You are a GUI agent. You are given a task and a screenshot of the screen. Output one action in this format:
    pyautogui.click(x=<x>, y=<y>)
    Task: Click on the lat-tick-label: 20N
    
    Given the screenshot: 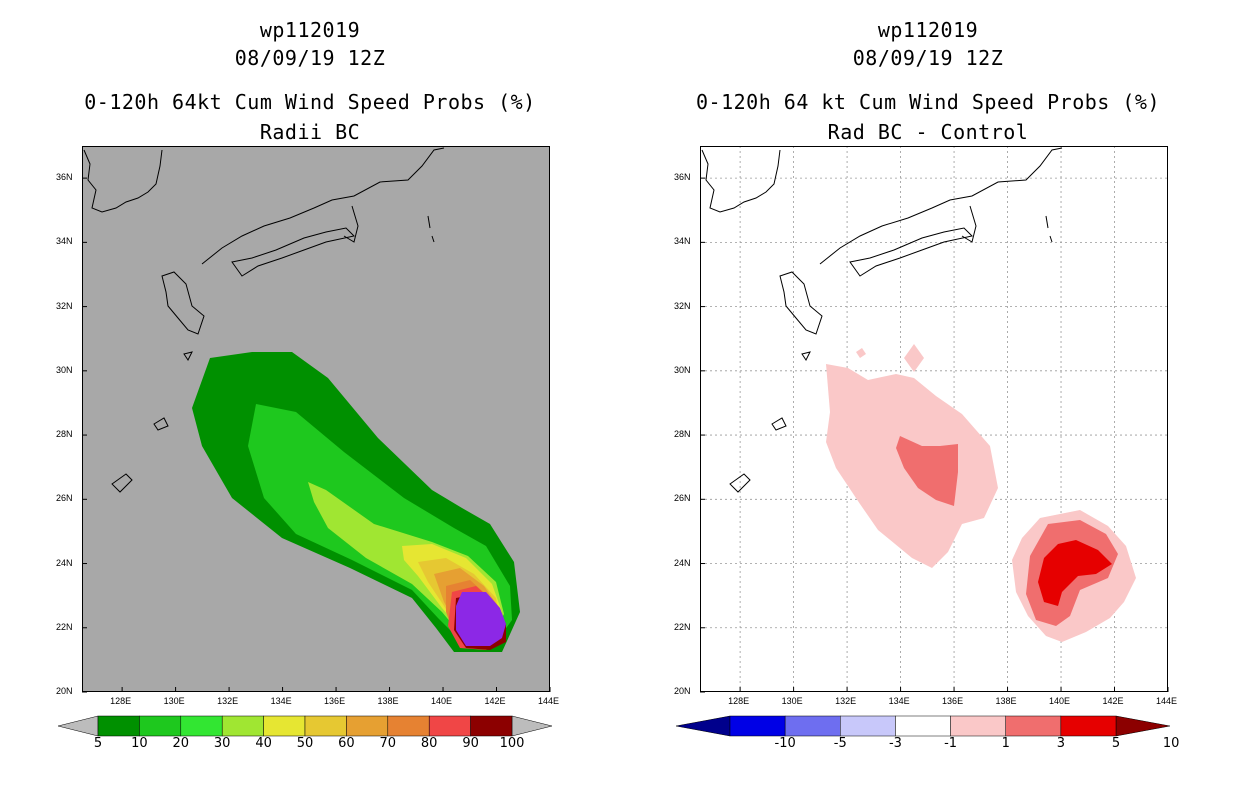 What is the action you would take?
    pyautogui.click(x=64, y=691)
    